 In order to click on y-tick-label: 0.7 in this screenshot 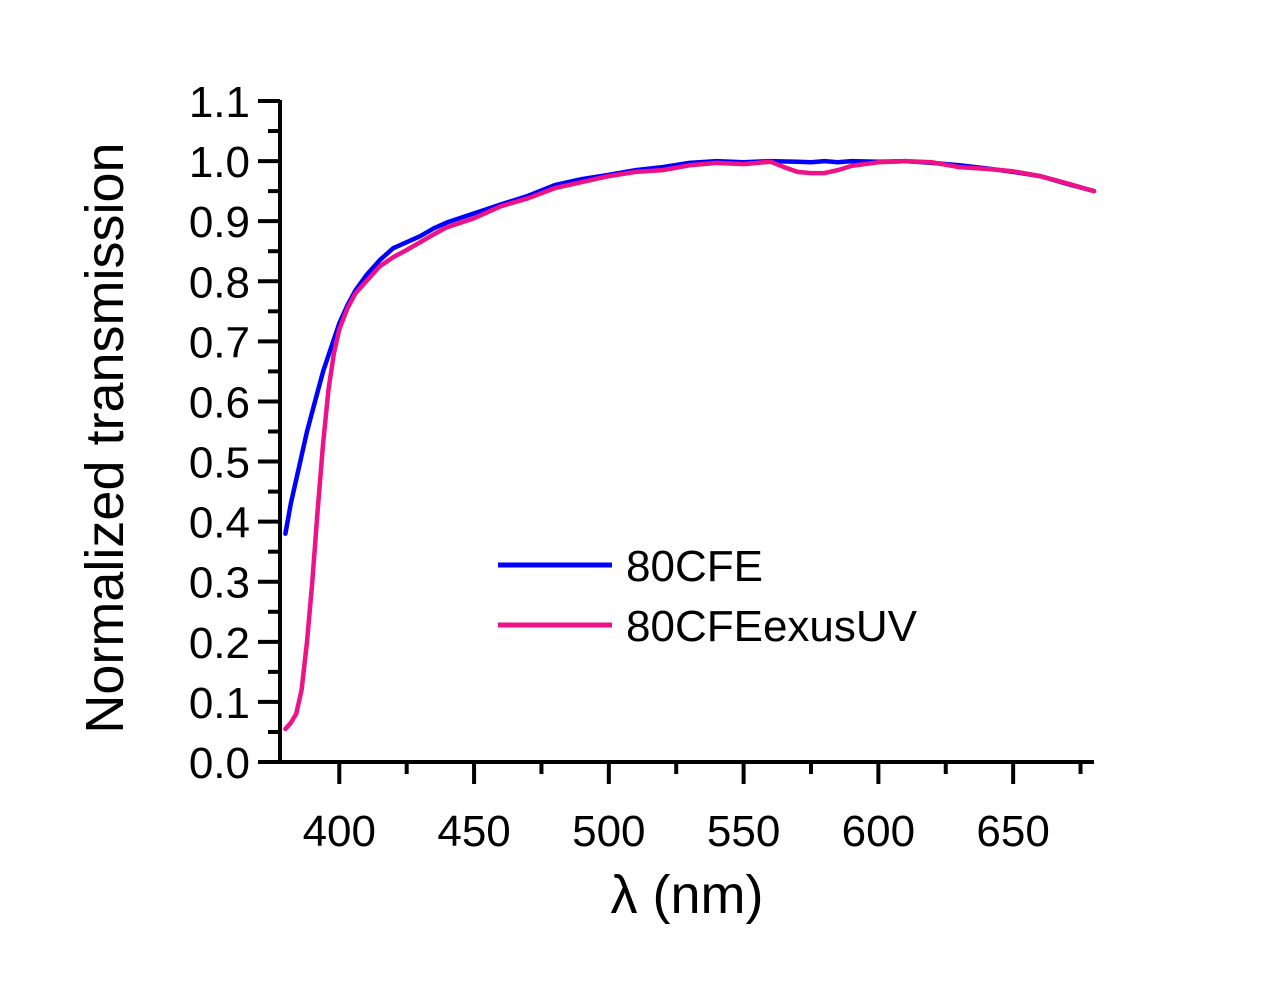, I will do `click(219, 342)`.